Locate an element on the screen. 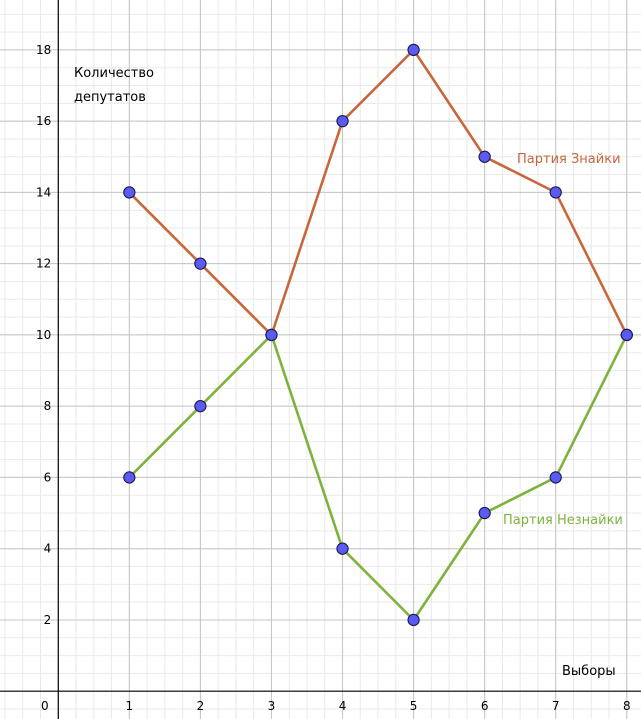  y-axis-label-line-2: депутатов is located at coordinates (110, 97).